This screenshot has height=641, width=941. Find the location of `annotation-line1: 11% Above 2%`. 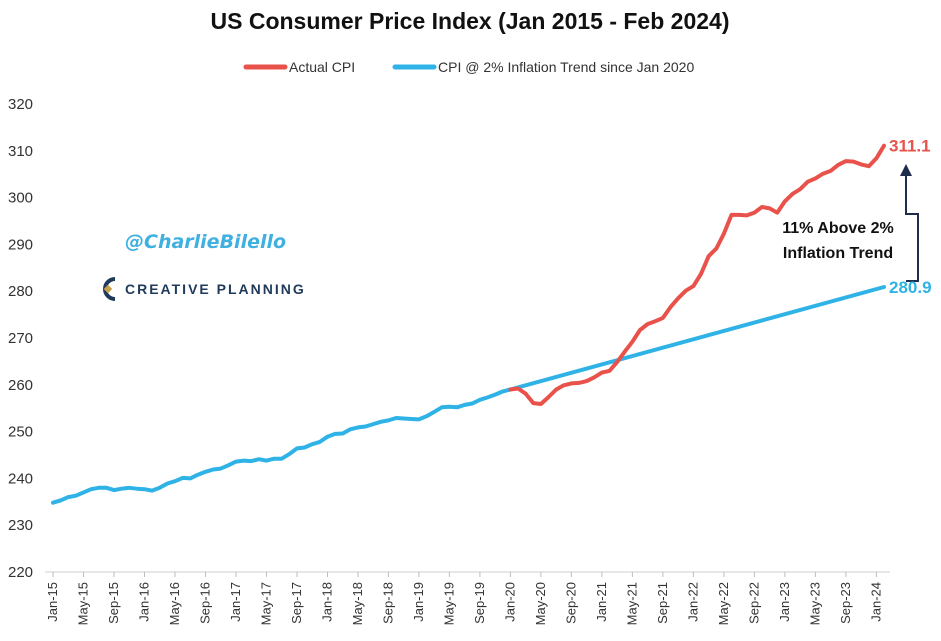

annotation-line1: 11% Above 2% is located at coordinates (837, 228).